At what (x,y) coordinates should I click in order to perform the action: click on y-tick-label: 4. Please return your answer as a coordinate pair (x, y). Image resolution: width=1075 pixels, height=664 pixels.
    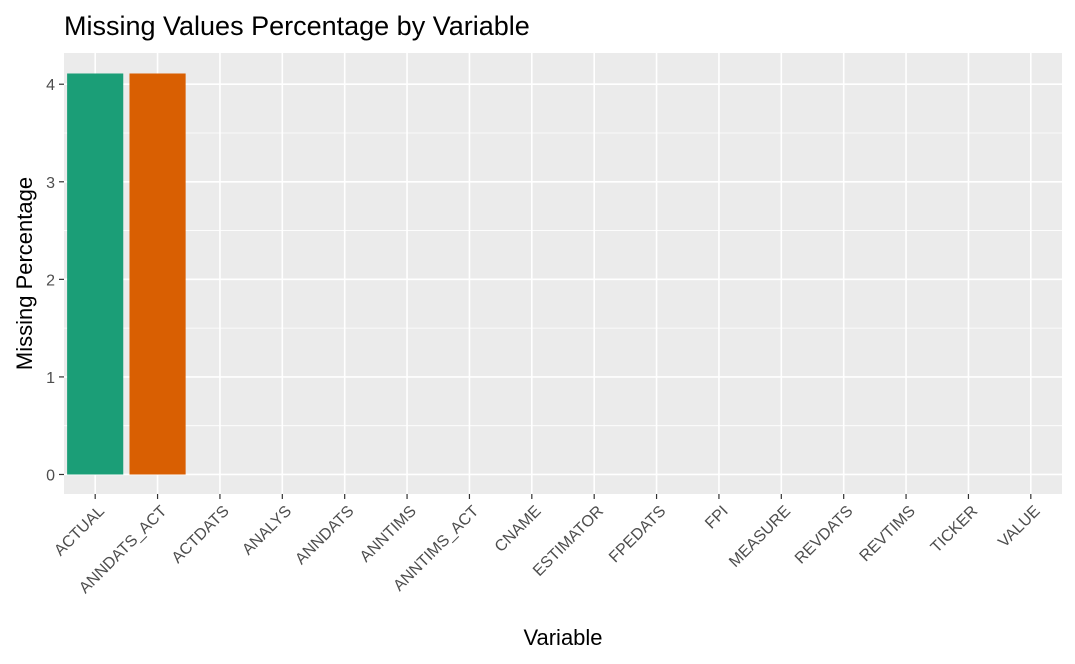
    Looking at the image, I should click on (50, 85).